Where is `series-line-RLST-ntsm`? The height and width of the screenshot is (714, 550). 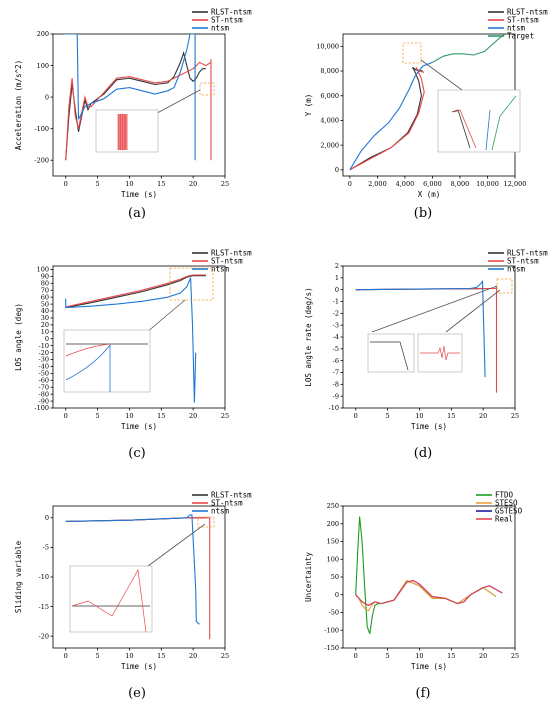
series-line-RLST-ntsm is located at coordinates (135, 292).